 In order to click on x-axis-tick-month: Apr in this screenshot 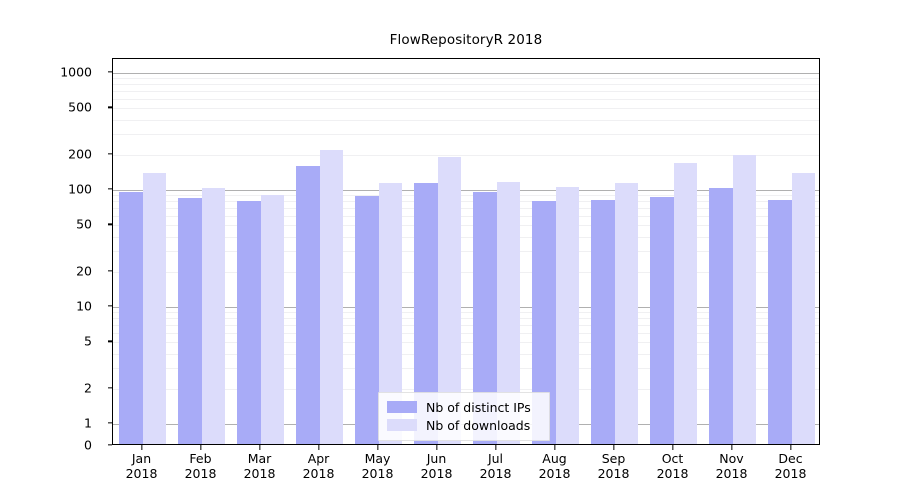, I will do `click(318, 458)`.